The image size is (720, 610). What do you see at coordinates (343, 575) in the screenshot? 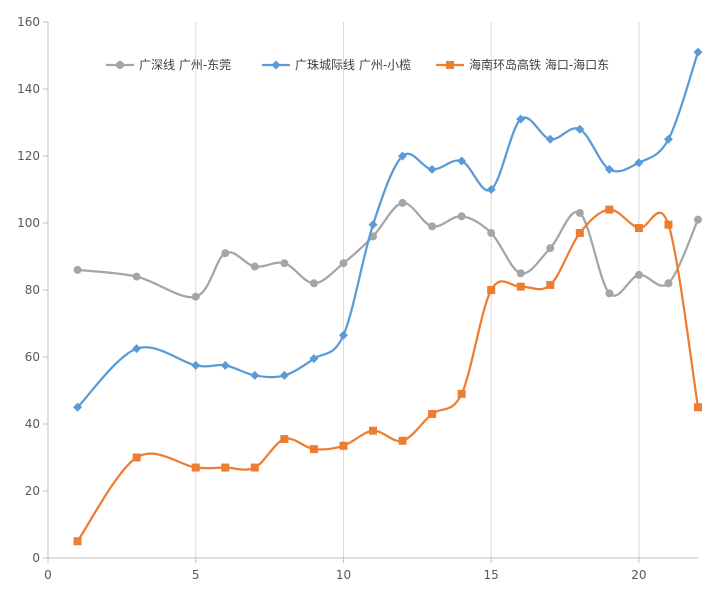
I see `x-tick-label: 10` at bounding box center [343, 575].